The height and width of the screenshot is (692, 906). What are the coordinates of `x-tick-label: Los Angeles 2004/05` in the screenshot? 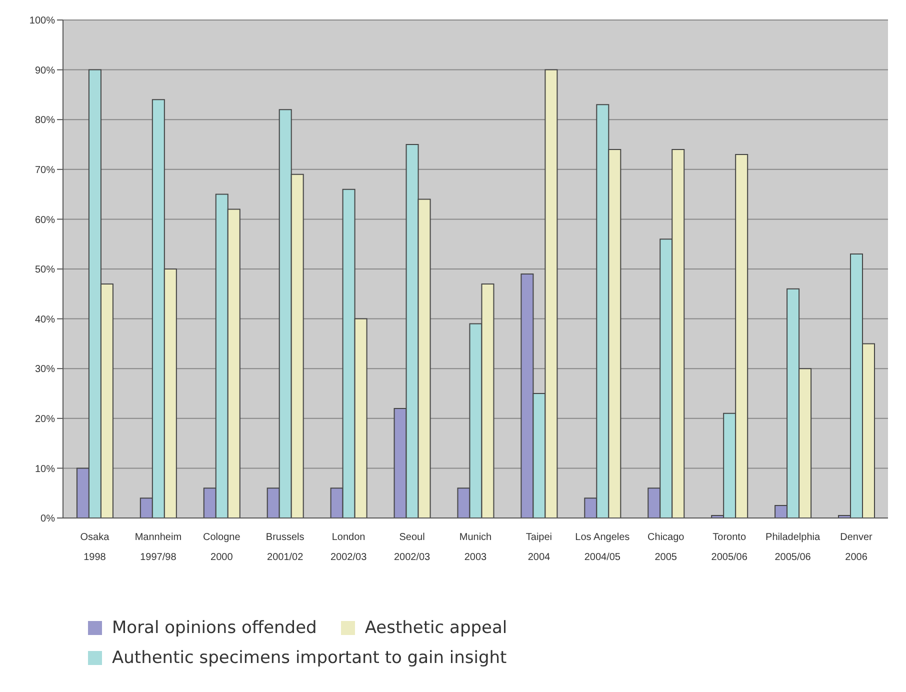 It's located at (602, 547).